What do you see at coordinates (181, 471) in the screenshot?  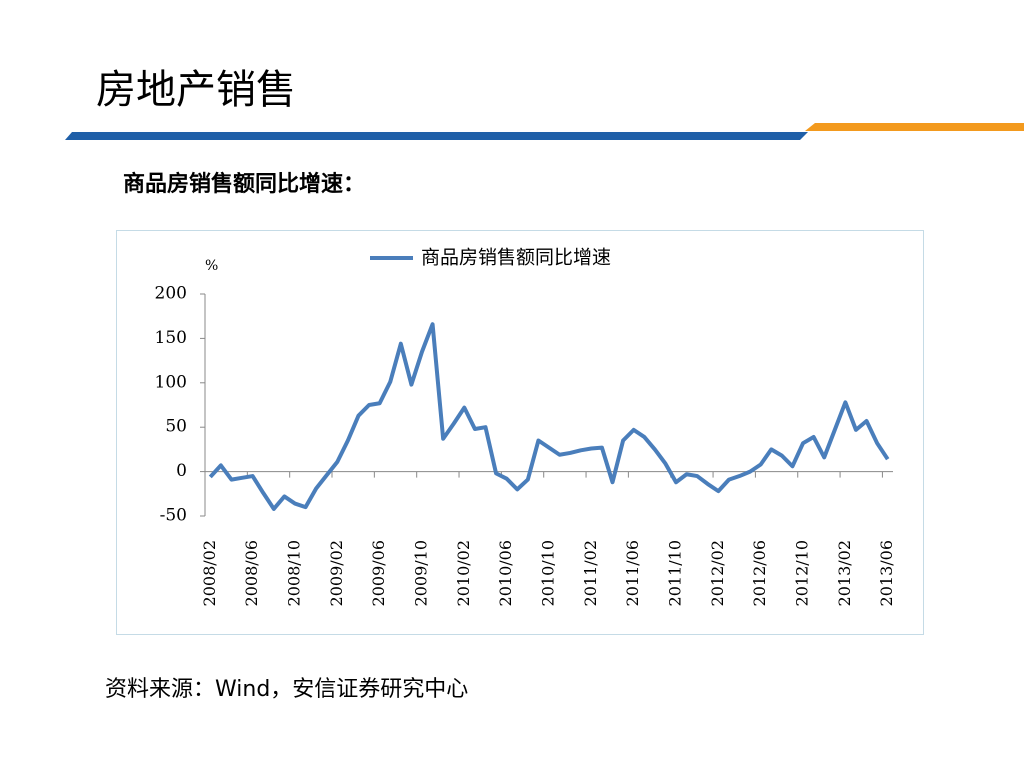 I see `y-tick-label: 0` at bounding box center [181, 471].